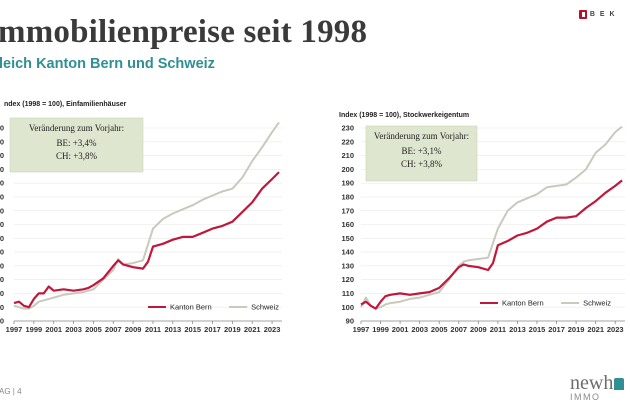  I want to click on bek-logo-icon, so click(582, 14).